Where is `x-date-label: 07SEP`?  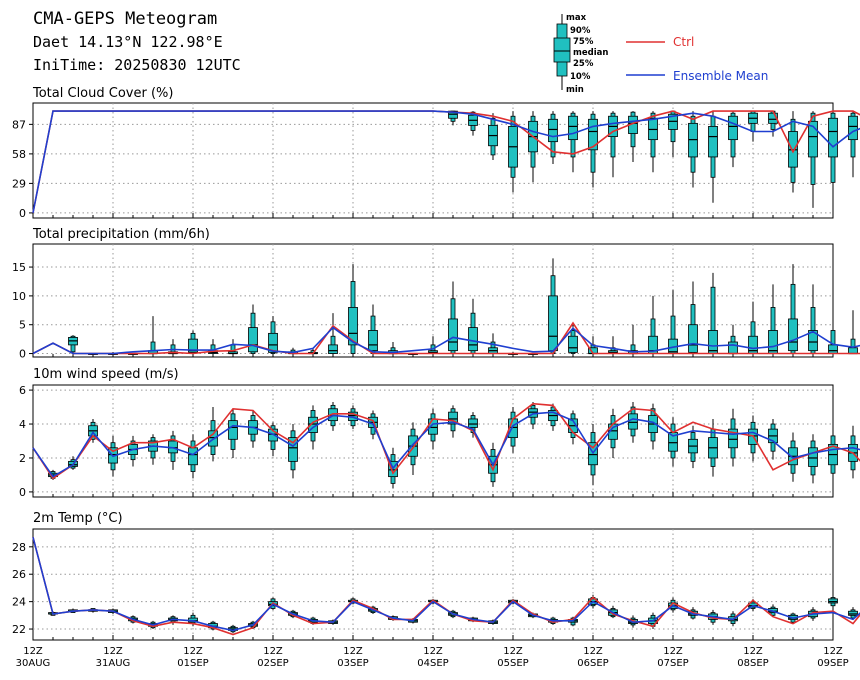 x-date-label: 07SEP is located at coordinates (672, 663).